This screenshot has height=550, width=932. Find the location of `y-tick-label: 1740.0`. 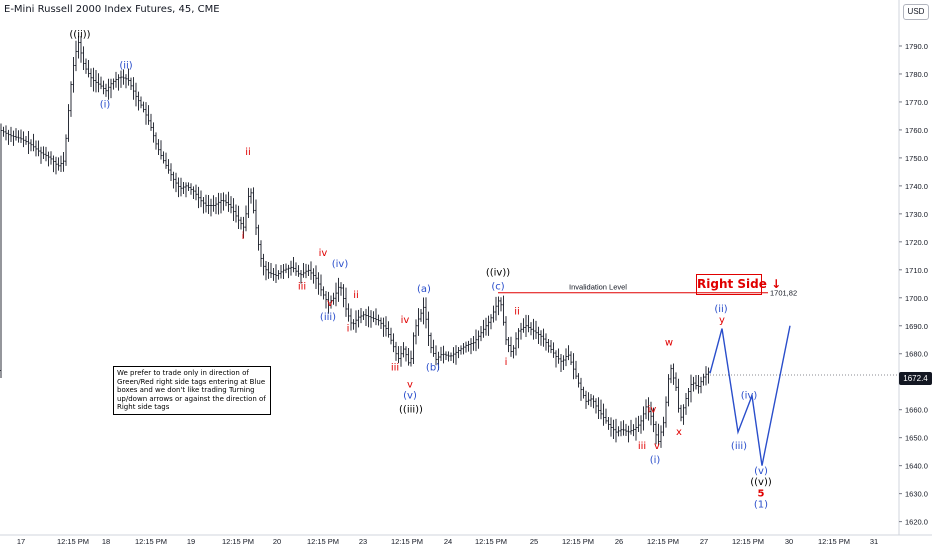

y-tick-label: 1740.0 is located at coordinates (916, 186).